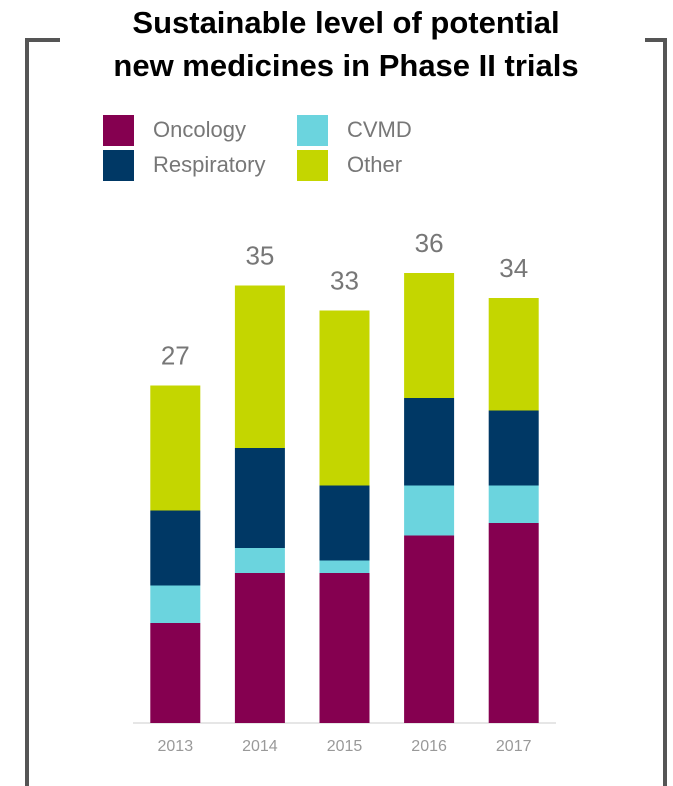 This screenshot has width=673, height=786. I want to click on frame-left, so click(42, 412).